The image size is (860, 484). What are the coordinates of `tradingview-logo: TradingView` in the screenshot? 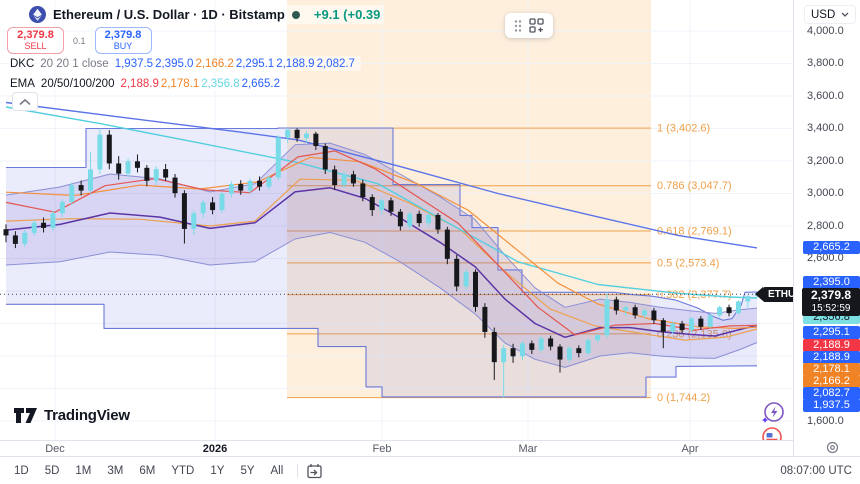 It's located at (71, 415).